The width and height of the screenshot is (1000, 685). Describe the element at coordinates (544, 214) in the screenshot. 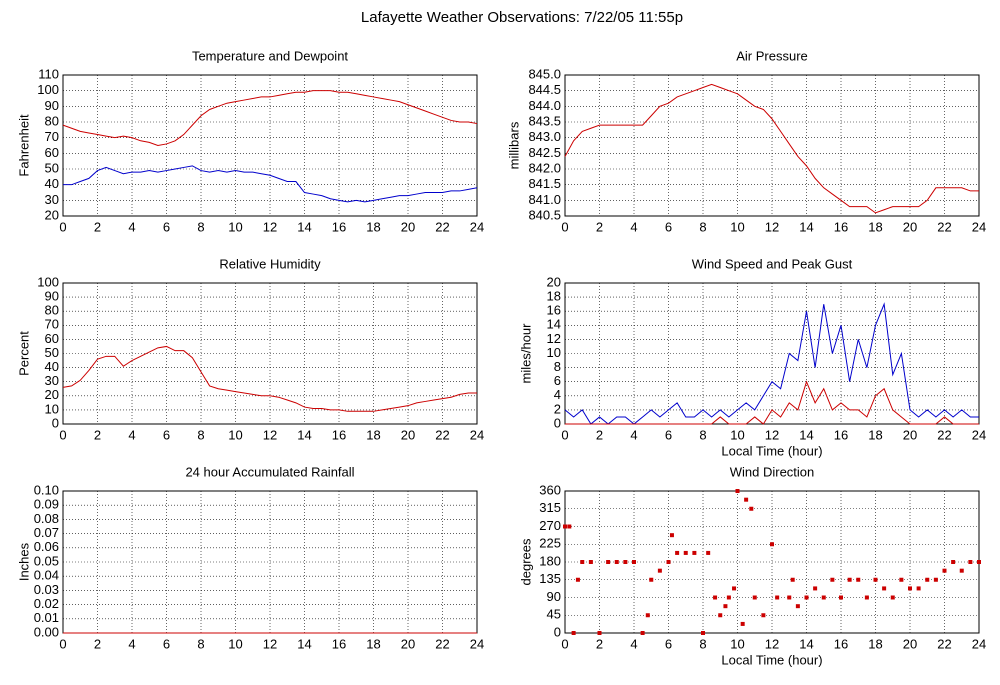

I see `y-tick-label: 840.5` at that location.